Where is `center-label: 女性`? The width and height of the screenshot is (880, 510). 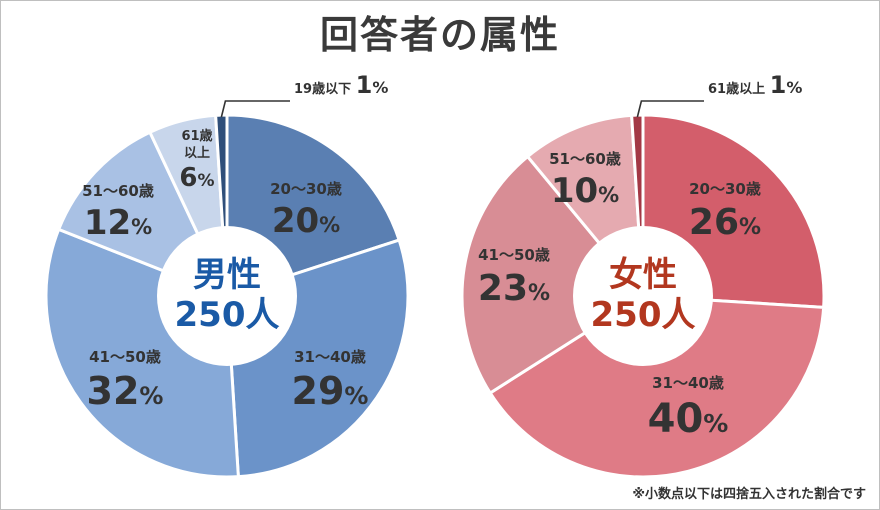 center-label: 女性 is located at coordinates (643, 275).